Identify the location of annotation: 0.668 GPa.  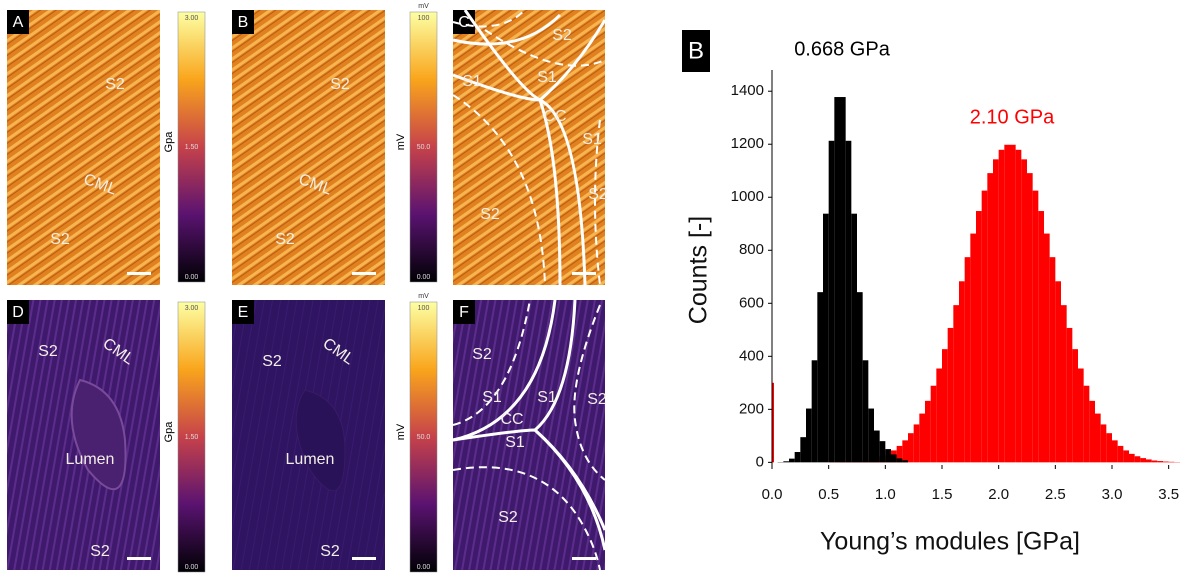
(842, 49).